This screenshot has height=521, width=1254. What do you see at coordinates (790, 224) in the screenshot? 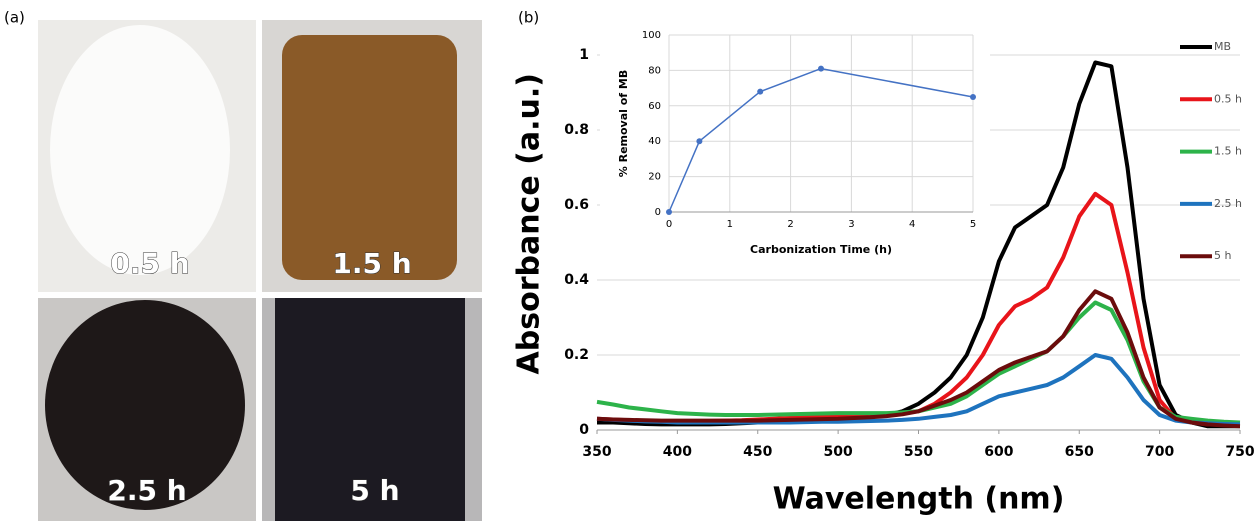
I see `x-tick-label: 2` at bounding box center [790, 224].